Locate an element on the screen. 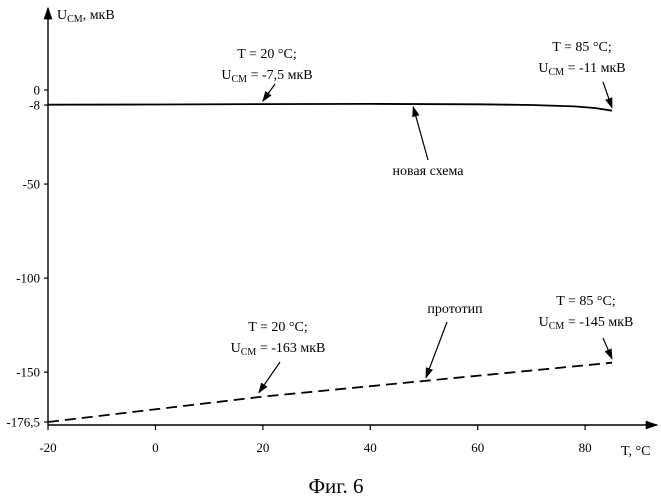  y-tick-label: -50 is located at coordinates (31, 184).